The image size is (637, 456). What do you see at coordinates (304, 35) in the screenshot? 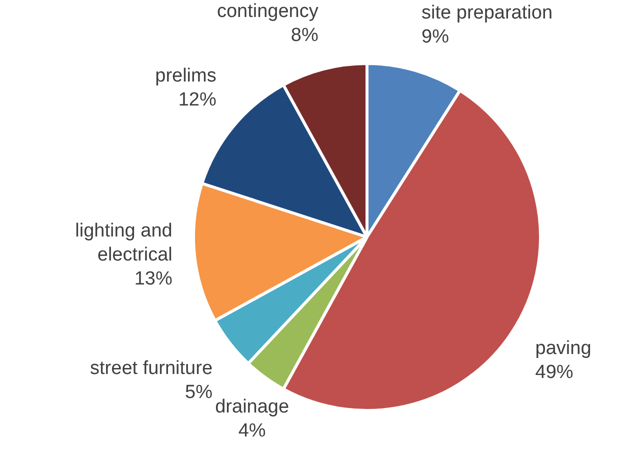
I see `data-label: 8%` at bounding box center [304, 35].